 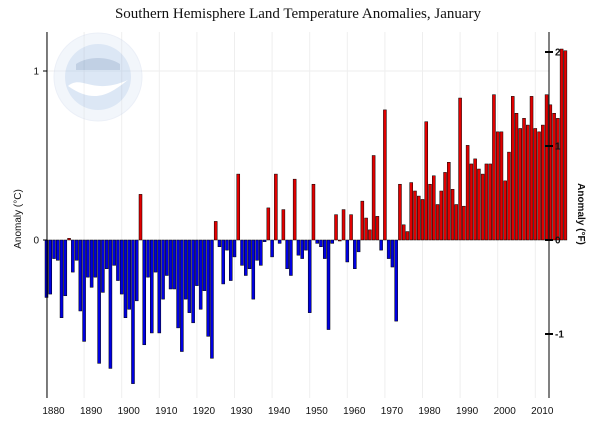 What do you see at coordinates (36, 241) in the screenshot?
I see `y-tick-label-left: 0` at bounding box center [36, 241].